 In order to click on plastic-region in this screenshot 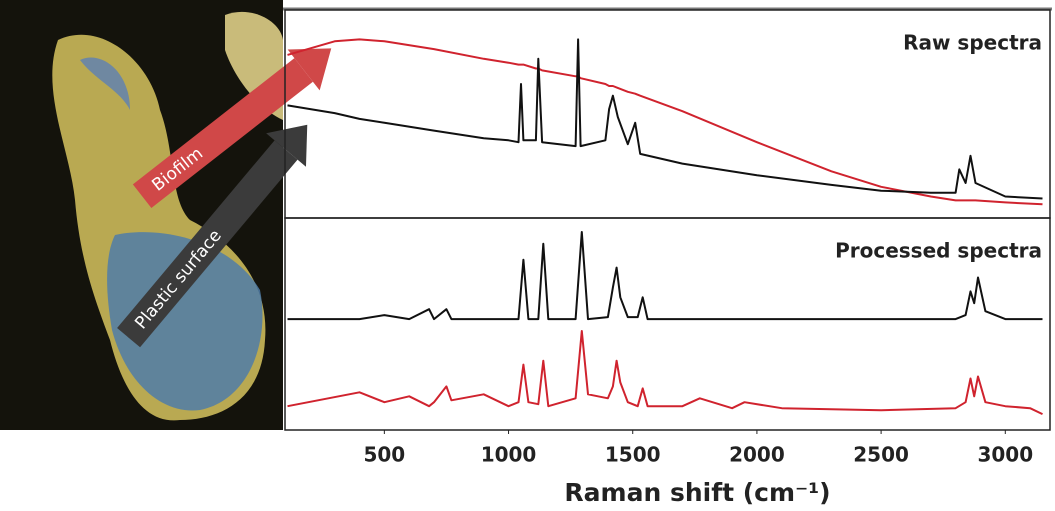, I will do `click(185, 321)`.